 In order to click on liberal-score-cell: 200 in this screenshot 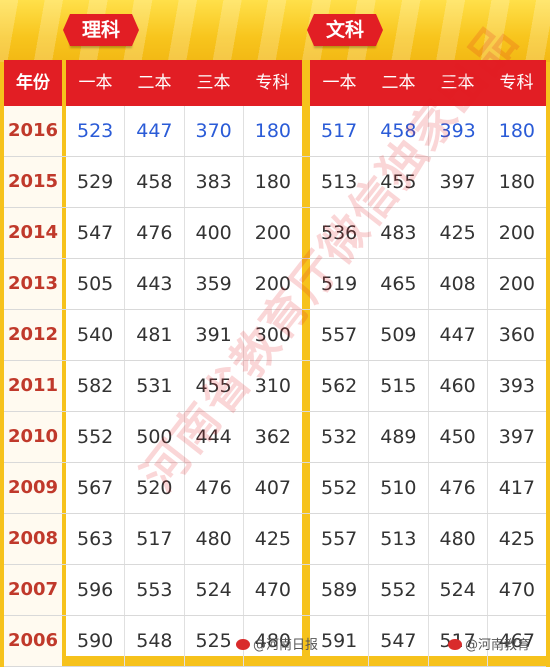, I will do `click(516, 284)`.